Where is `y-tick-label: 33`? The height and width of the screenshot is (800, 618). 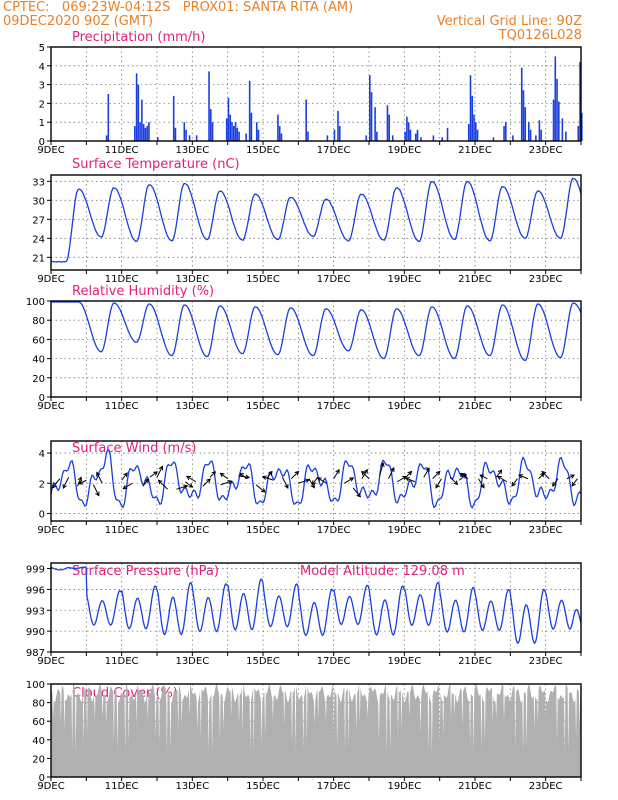
y-tick-label: 33 is located at coordinates (38, 182).